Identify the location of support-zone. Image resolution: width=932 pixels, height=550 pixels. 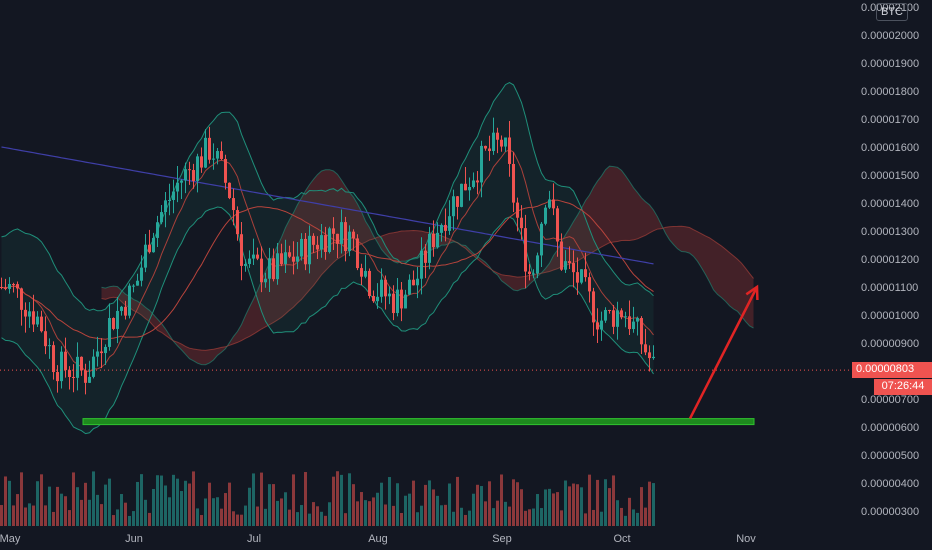
(418, 422).